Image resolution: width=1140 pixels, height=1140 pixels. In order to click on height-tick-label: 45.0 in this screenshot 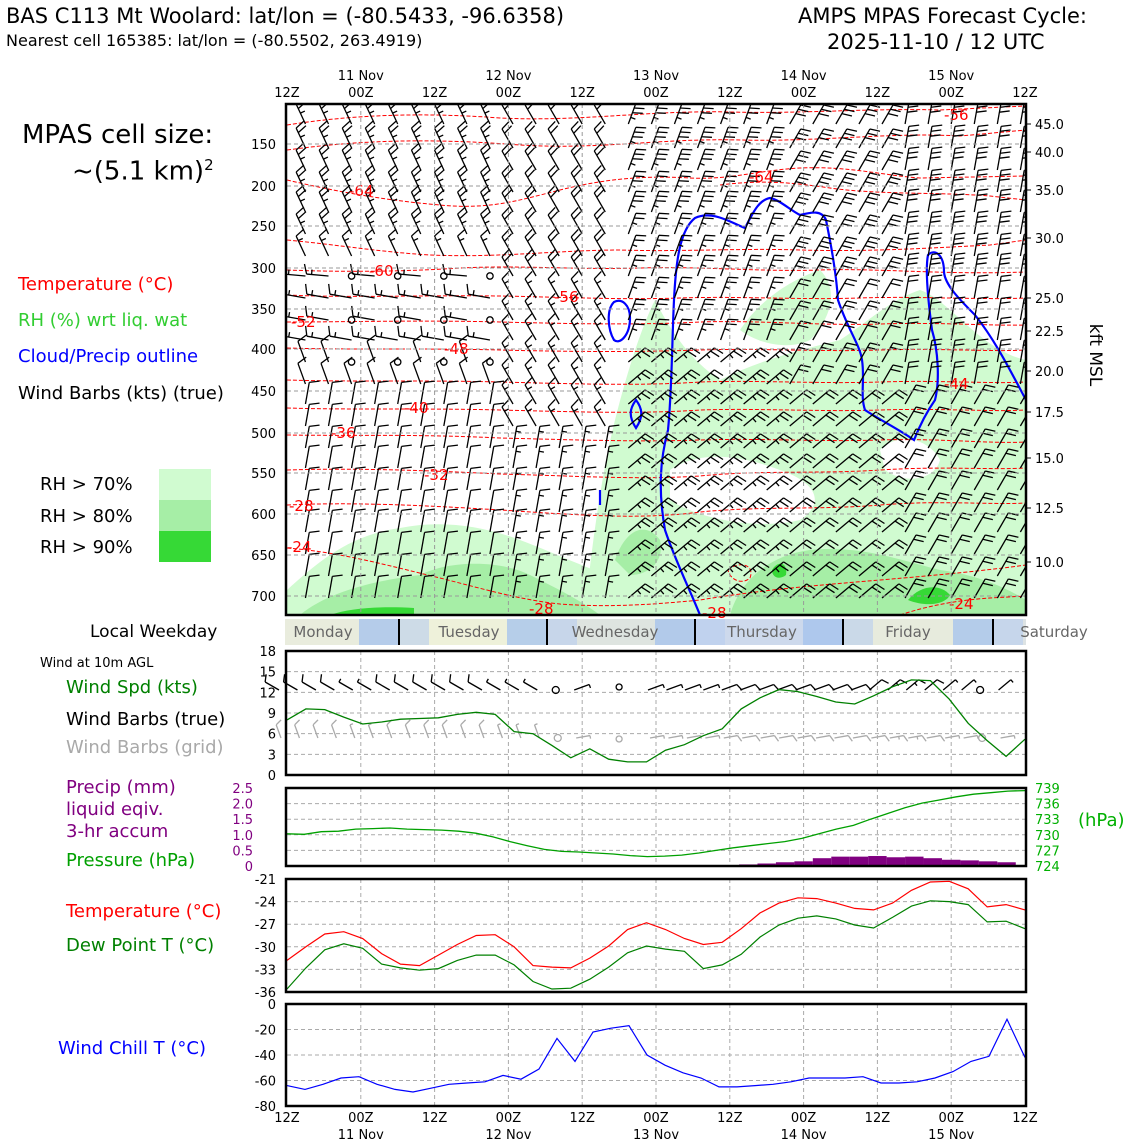, I will do `click(1049, 125)`.